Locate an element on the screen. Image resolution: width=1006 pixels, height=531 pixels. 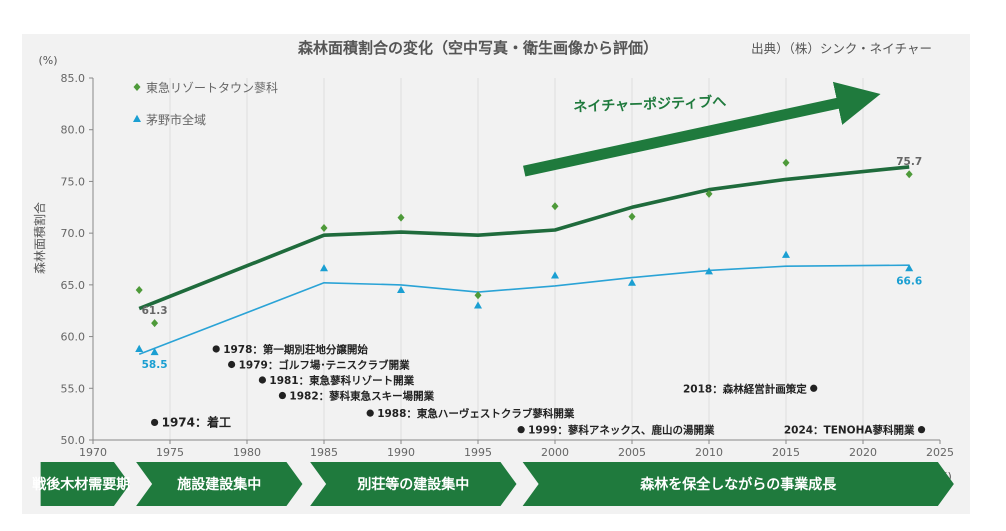
phase-label: 別荘等の建設集中 is located at coordinates (412, 484).